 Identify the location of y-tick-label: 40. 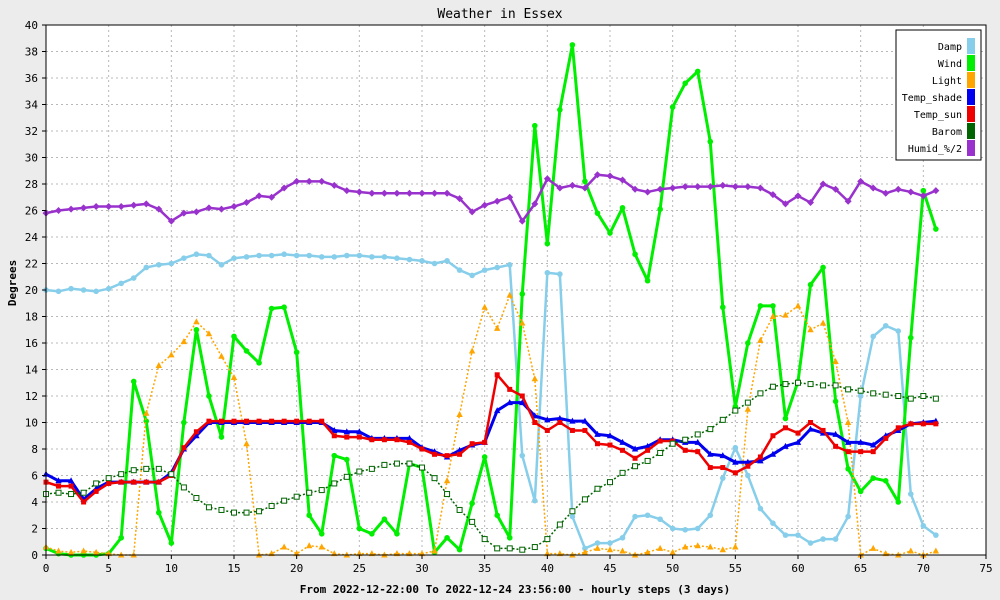
(31, 25).